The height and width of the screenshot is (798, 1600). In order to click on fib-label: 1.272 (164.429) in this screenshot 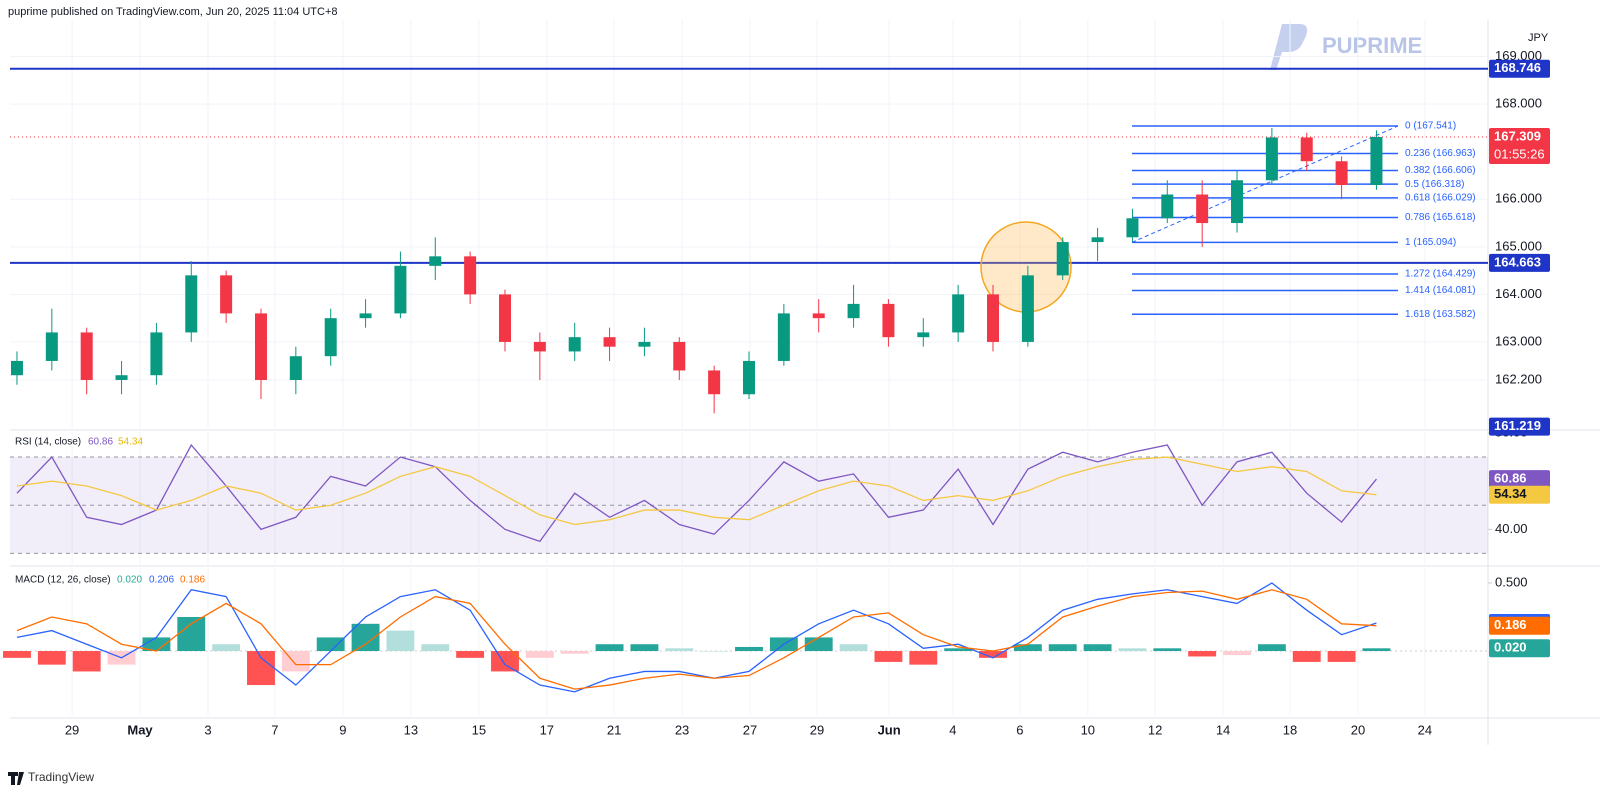, I will do `click(1440, 274)`.